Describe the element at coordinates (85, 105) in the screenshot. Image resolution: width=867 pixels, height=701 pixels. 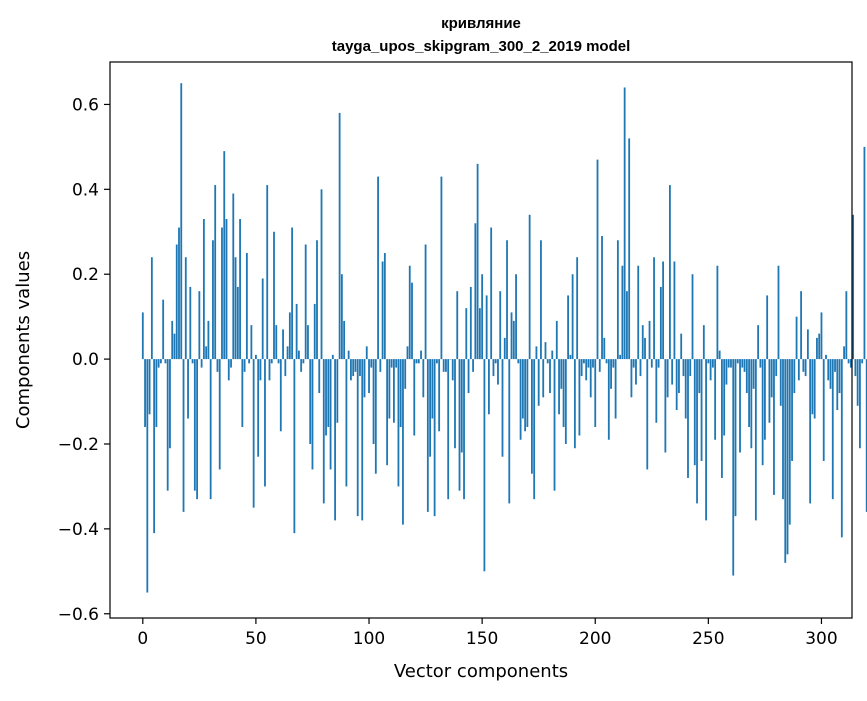
I see `y-tick-label: 0.6` at that location.